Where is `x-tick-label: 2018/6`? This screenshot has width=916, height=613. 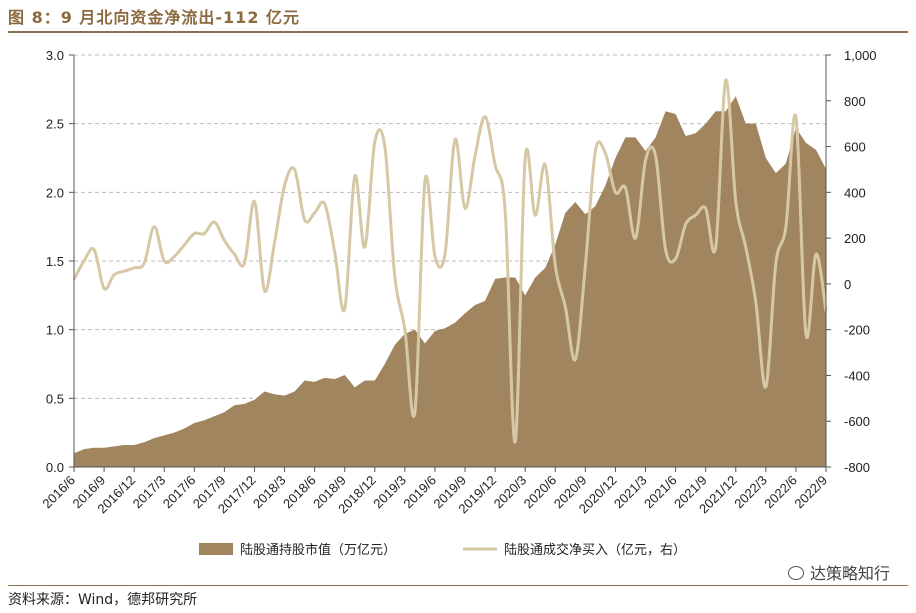 x-tick-label: 2018/6 is located at coordinates (299, 492).